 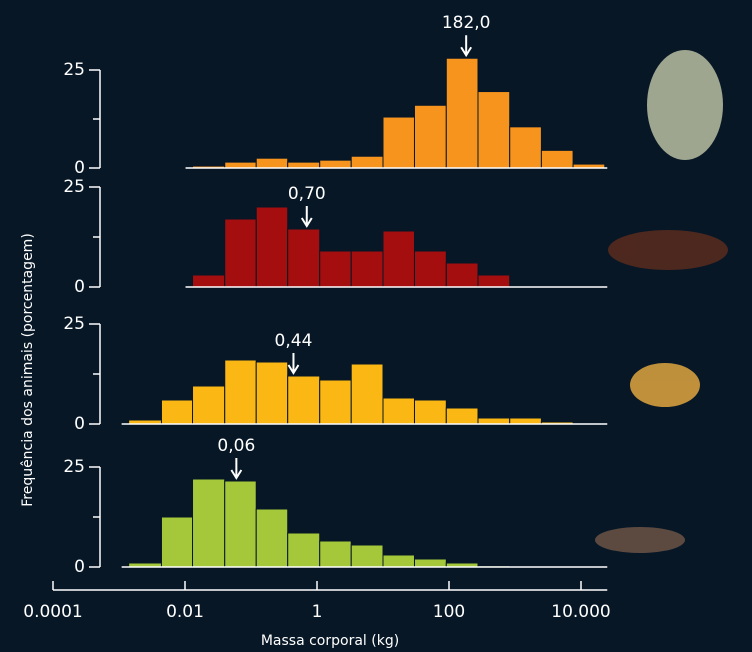 What do you see at coordinates (580, 612) in the screenshot?
I see `x-tick-label: 10.000` at bounding box center [580, 612].